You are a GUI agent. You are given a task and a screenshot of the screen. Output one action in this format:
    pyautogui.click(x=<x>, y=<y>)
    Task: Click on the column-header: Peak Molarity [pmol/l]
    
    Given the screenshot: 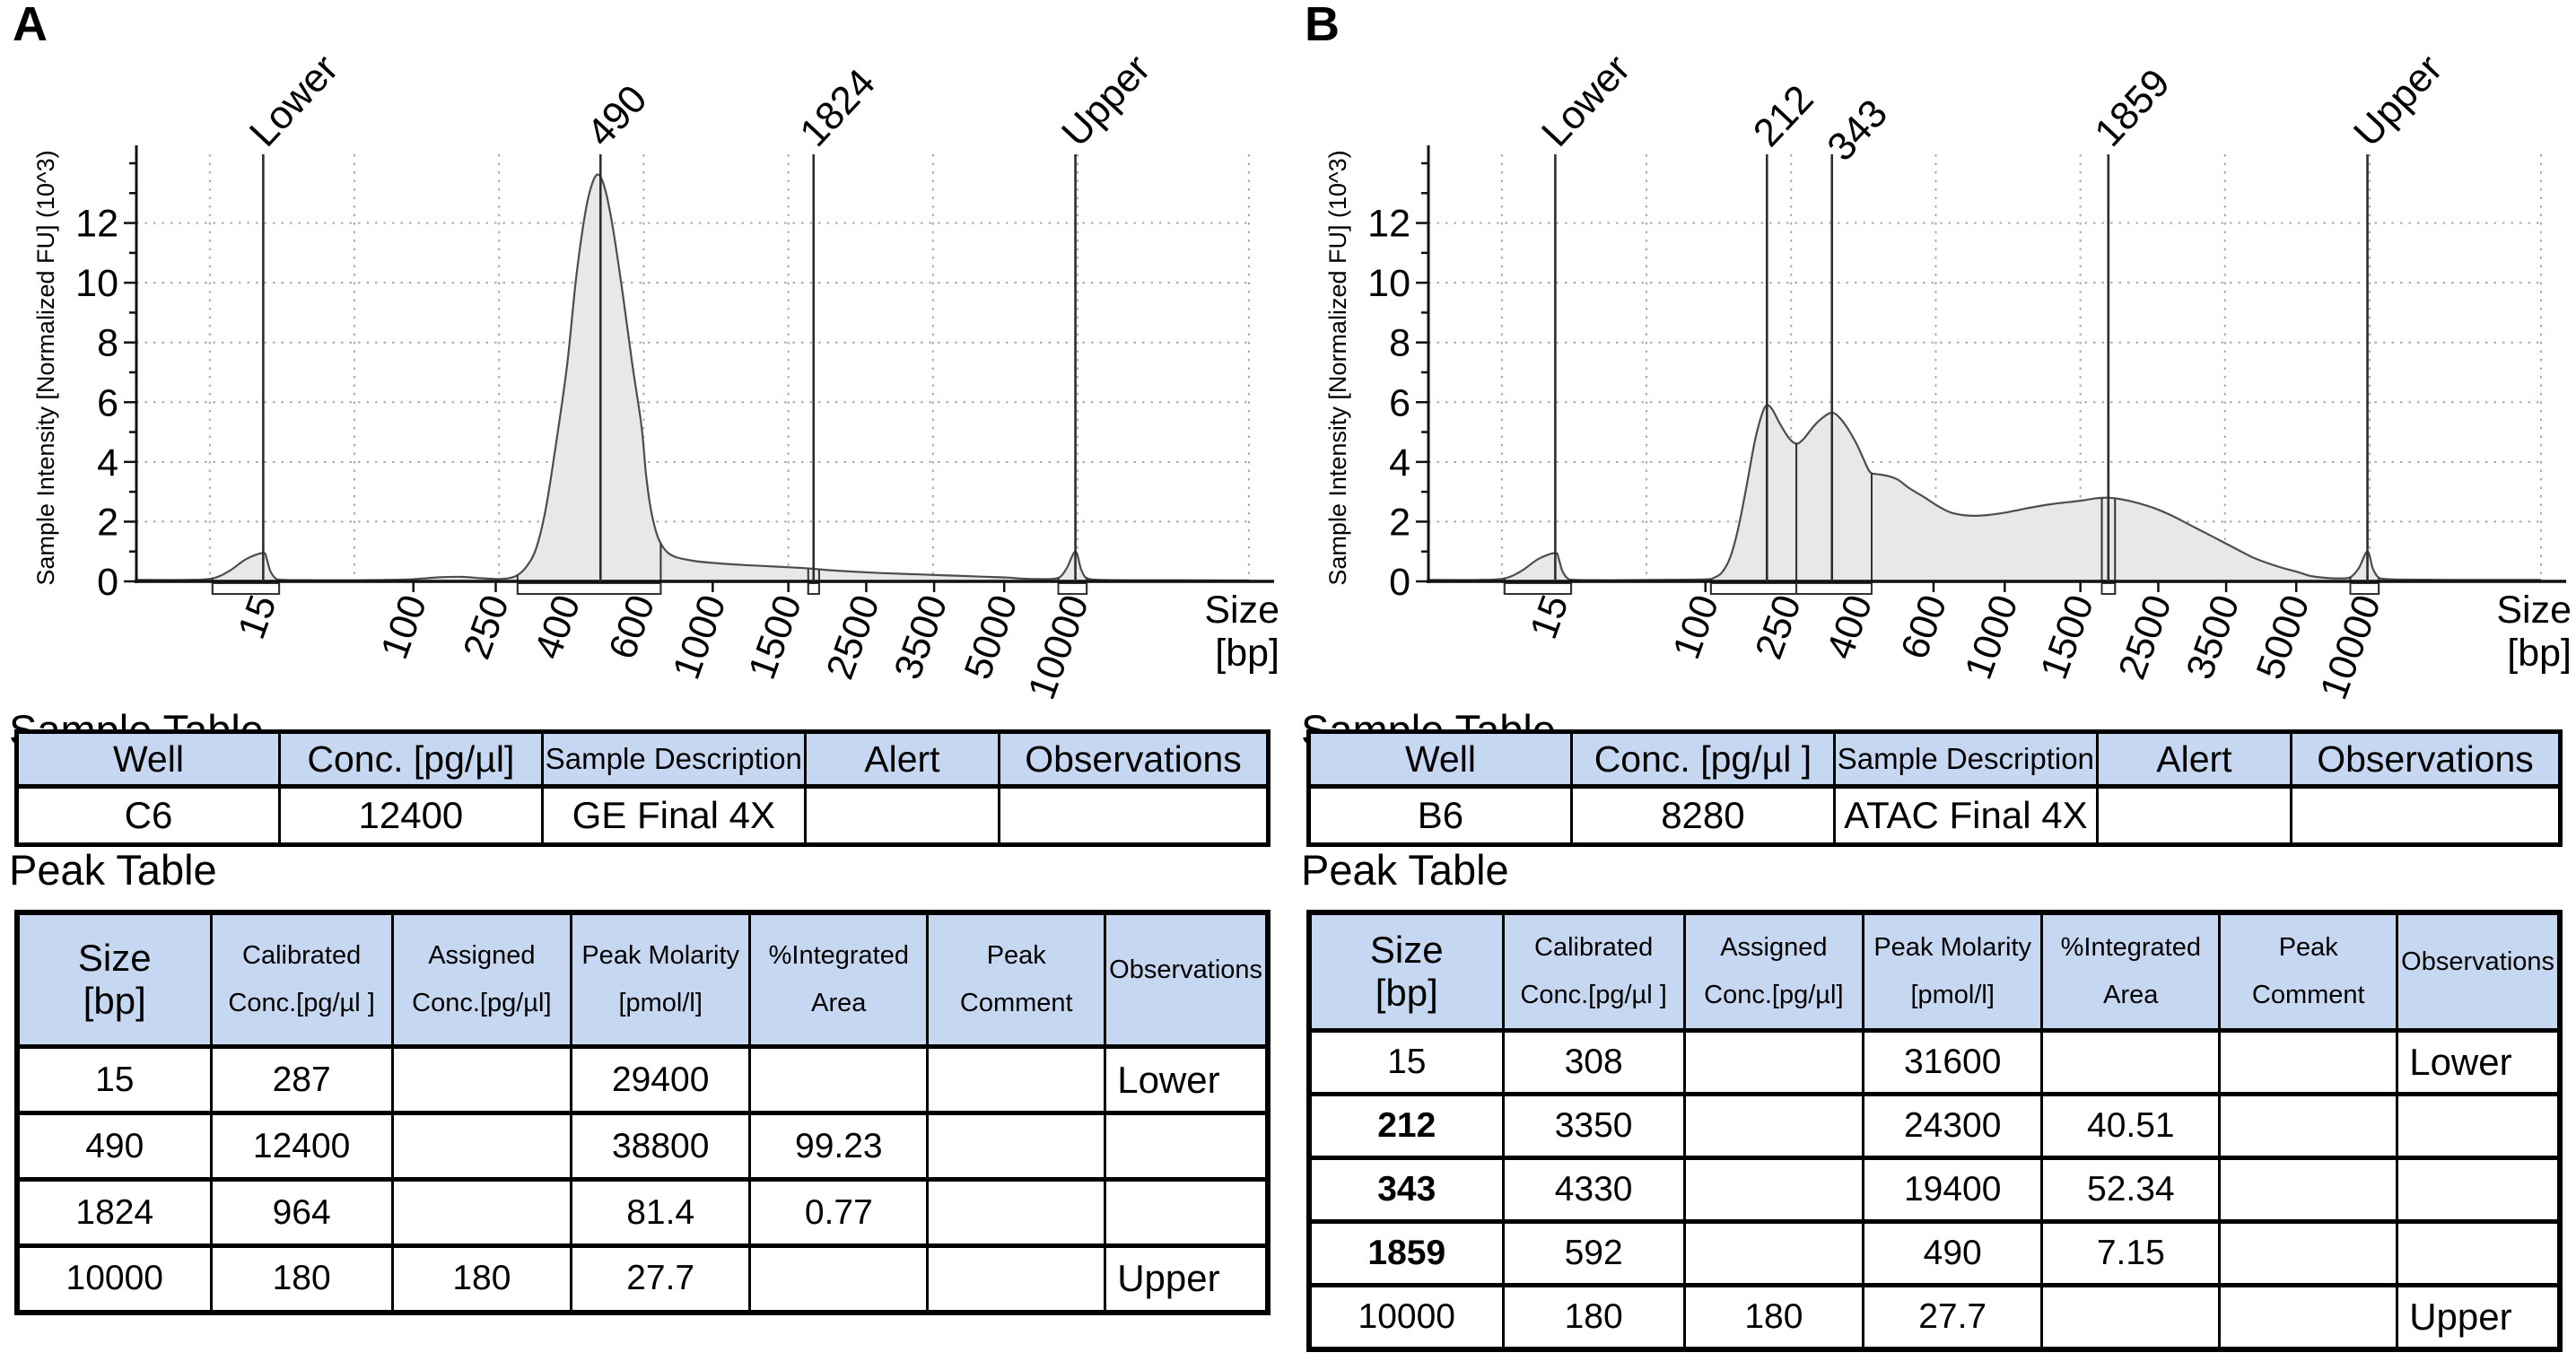 What is the action you would take?
    pyautogui.click(x=1953, y=972)
    